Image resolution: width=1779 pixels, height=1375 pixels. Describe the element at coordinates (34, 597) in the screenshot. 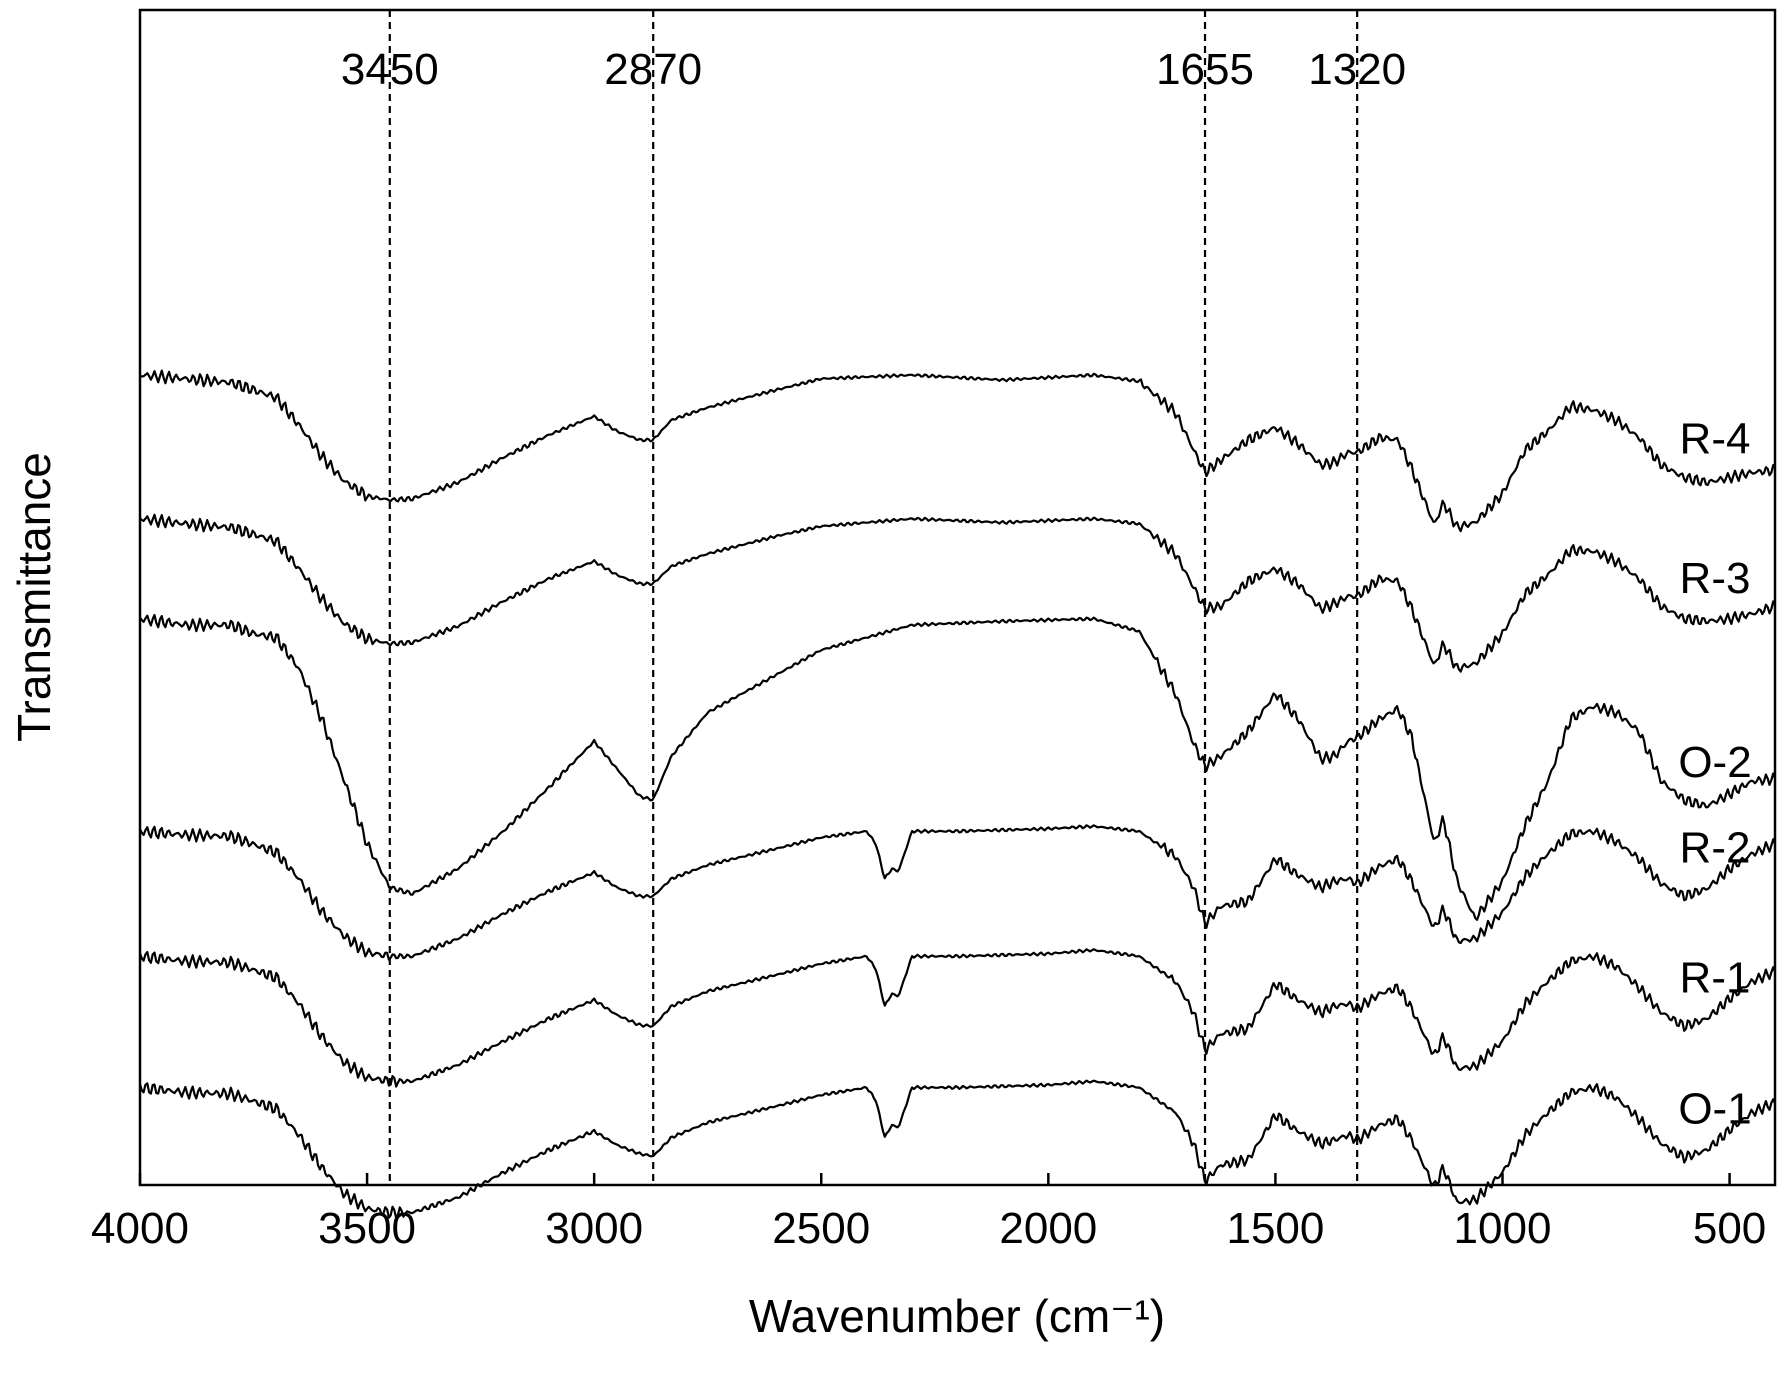

I see `y-axis-title: Transmittance` at that location.